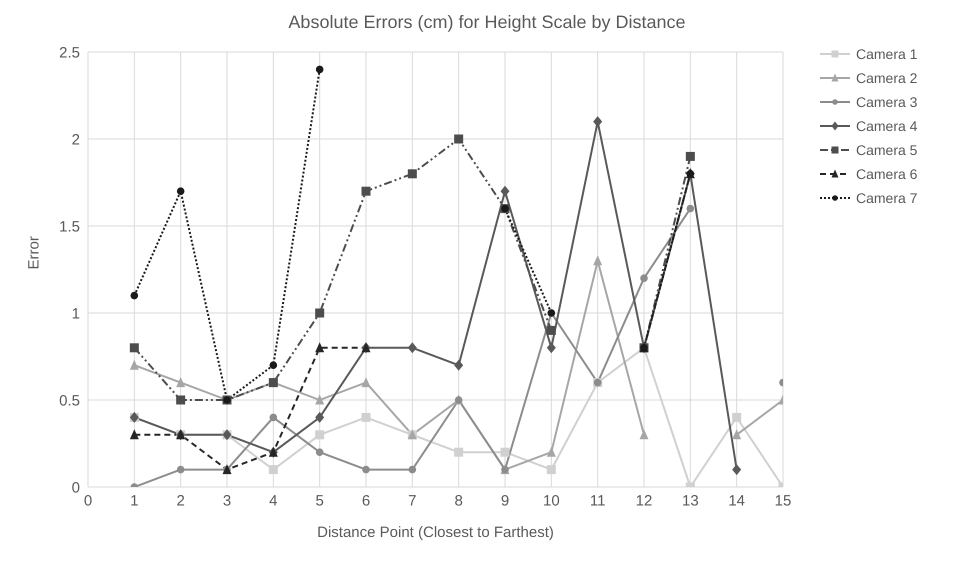 Image resolution: width=974 pixels, height=575 pixels. Describe the element at coordinates (887, 174) in the screenshot. I see `legend-label: Camera 6` at that location.